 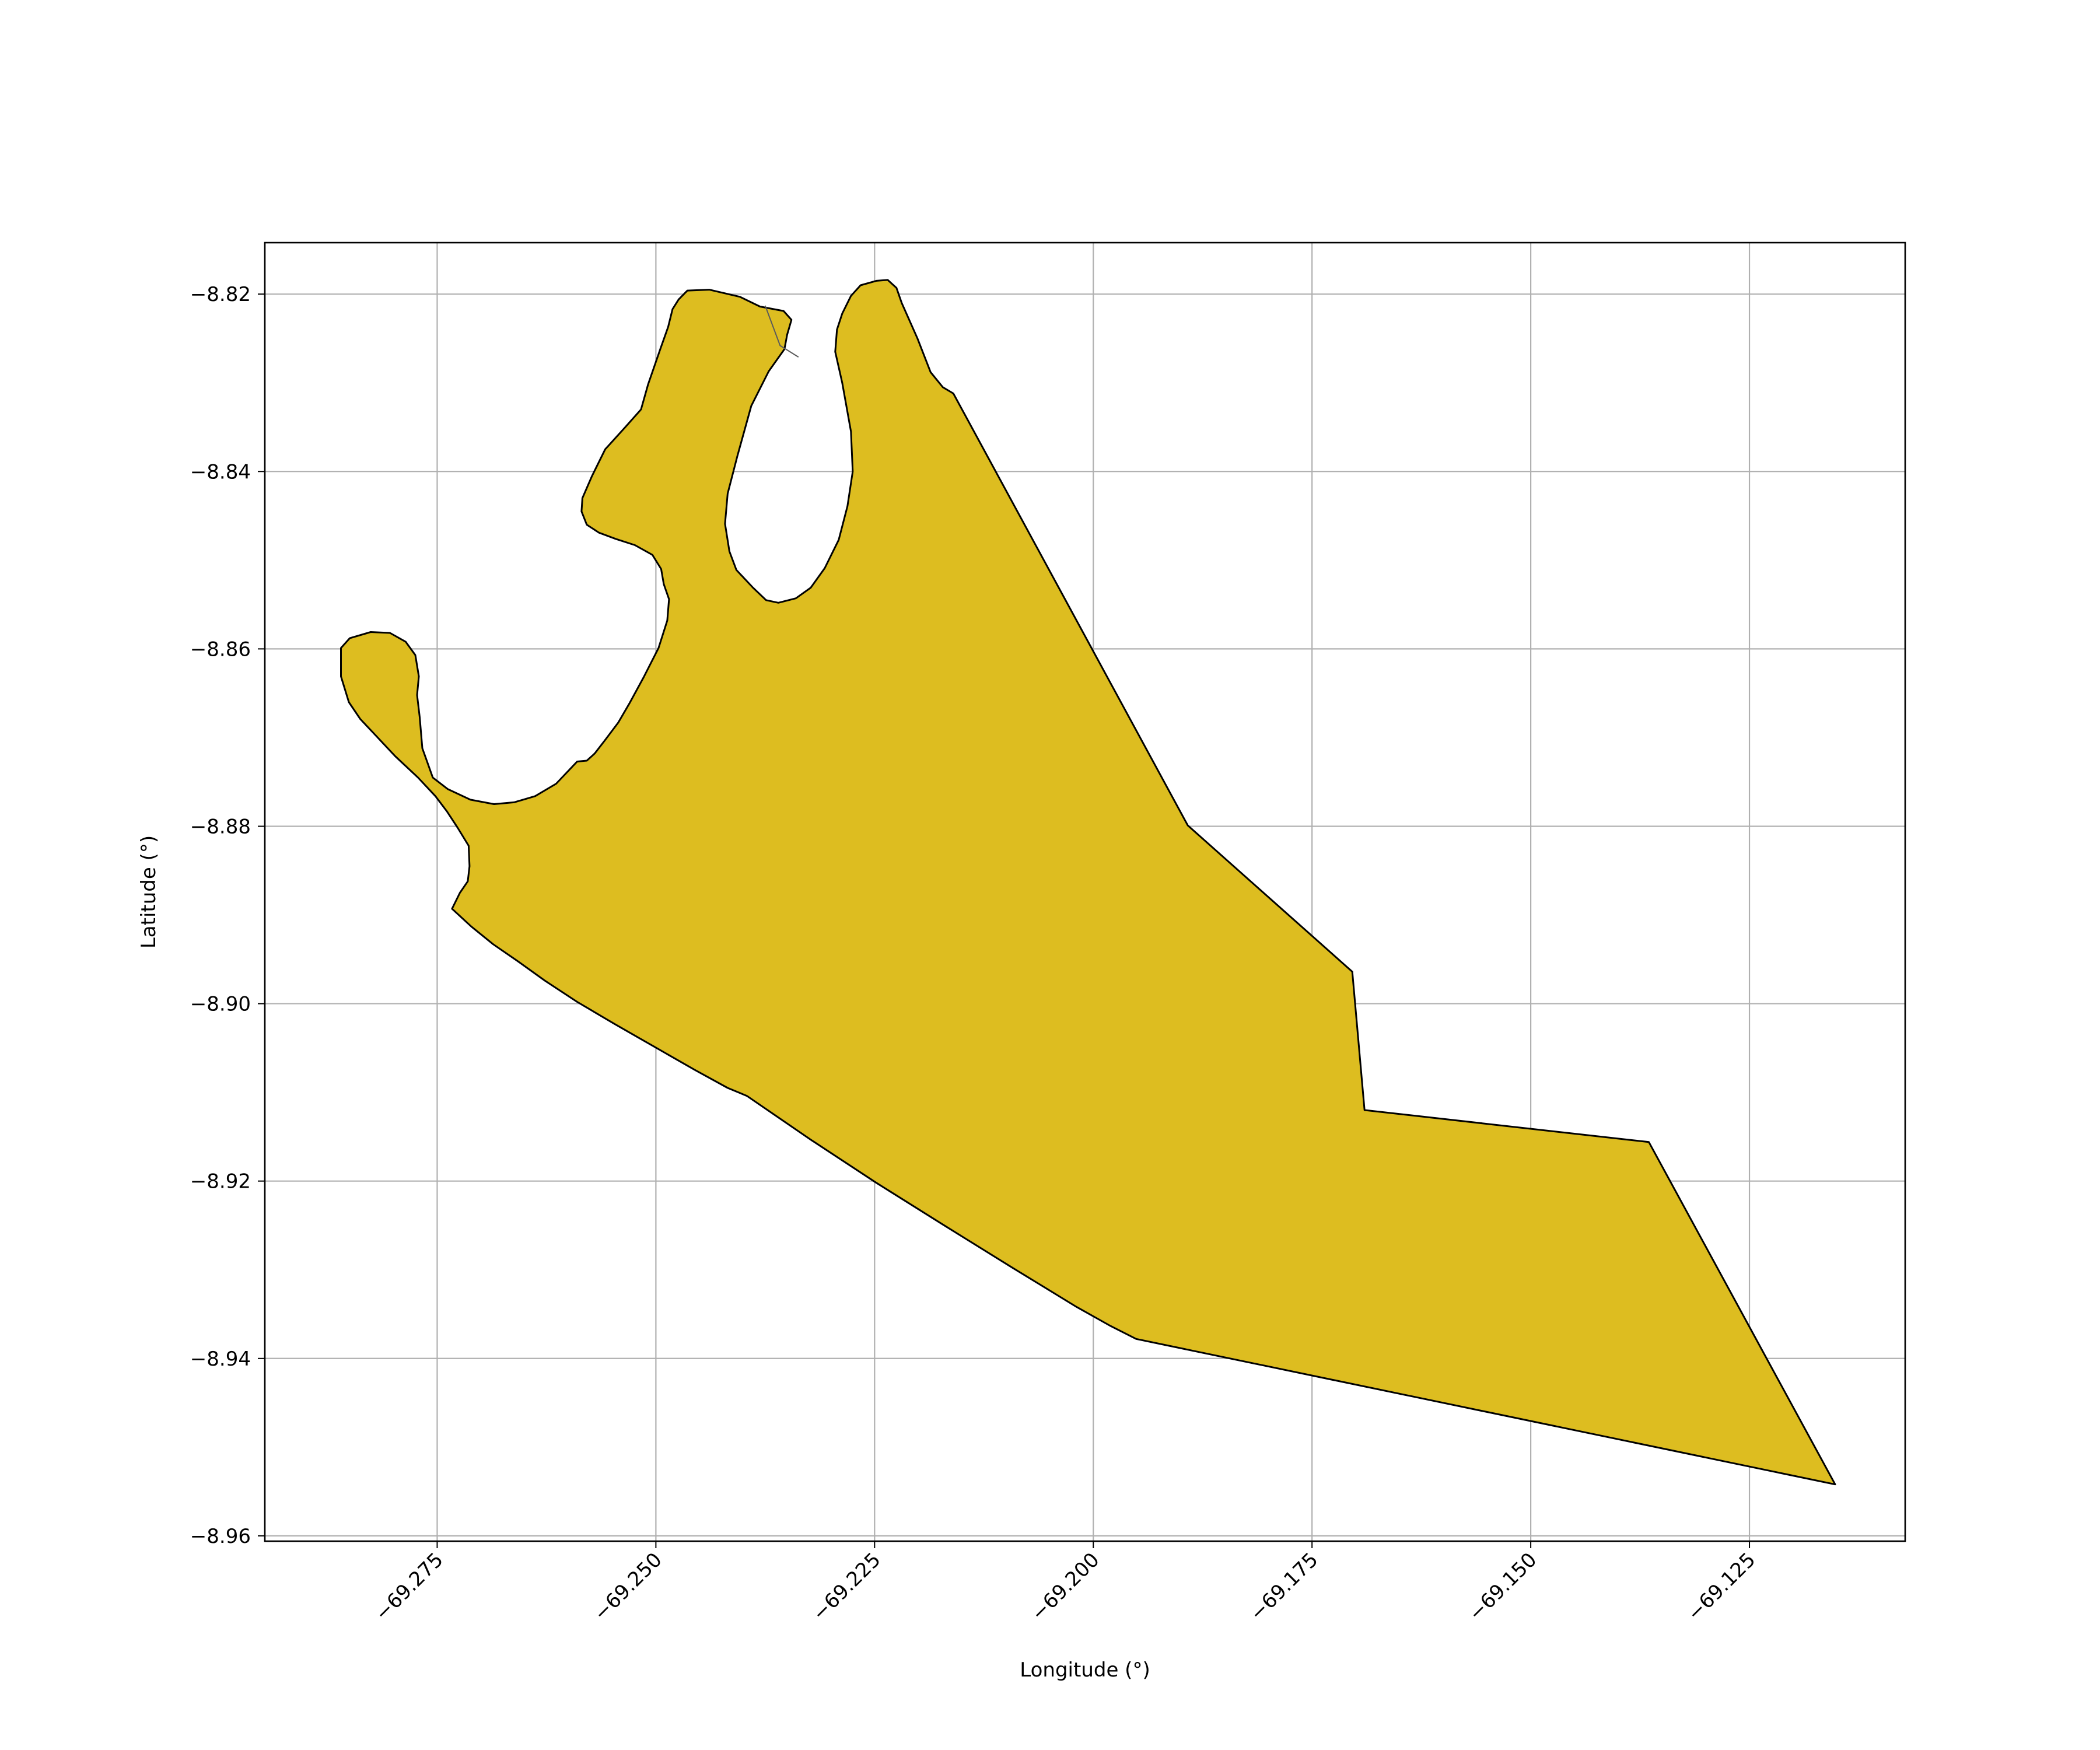 What do you see at coordinates (1065, 1587) in the screenshot?
I see `x-tick-label: −69.200` at bounding box center [1065, 1587].